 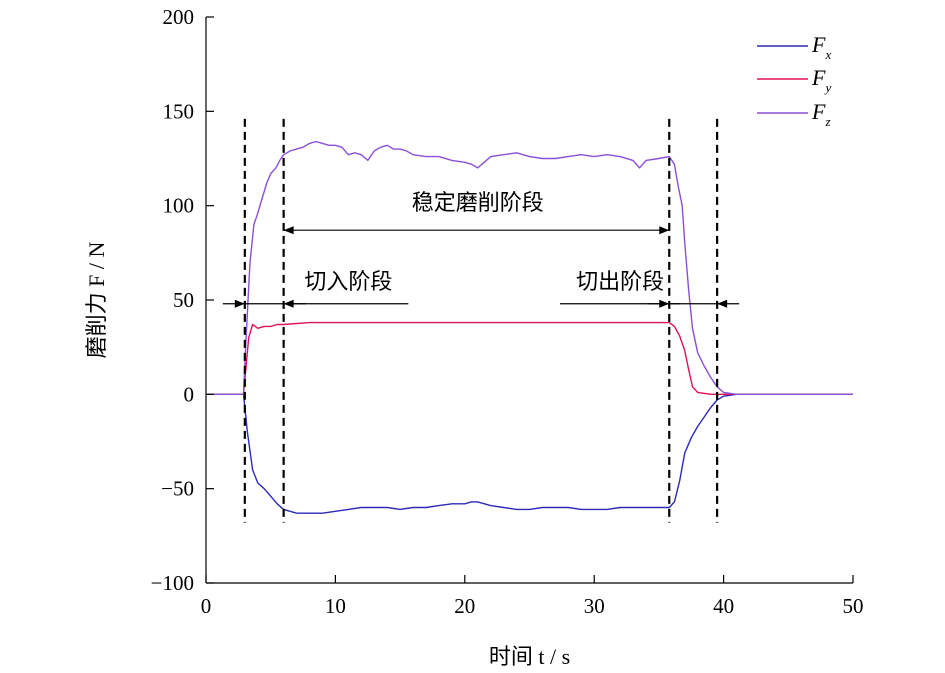 I want to click on legend-subscript-fz: z, so click(x=827, y=121).